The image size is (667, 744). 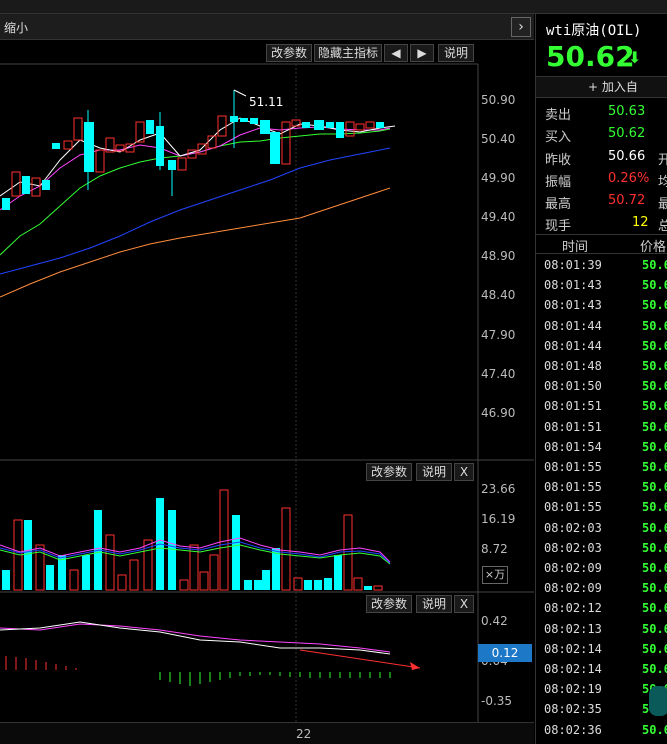 I want to click on tick-time: 08:01:54, so click(x=573, y=446).